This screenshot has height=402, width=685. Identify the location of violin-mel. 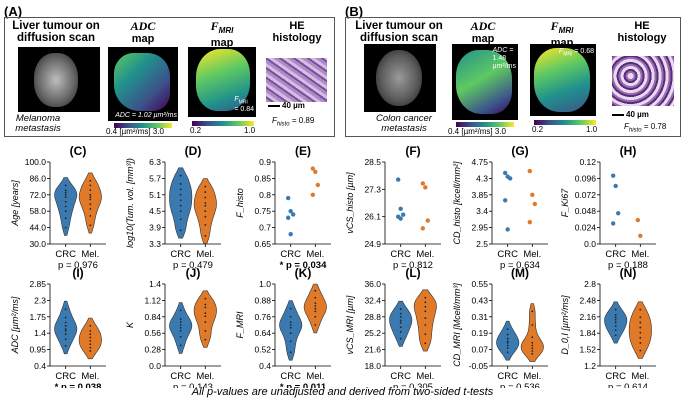
(532, 332).